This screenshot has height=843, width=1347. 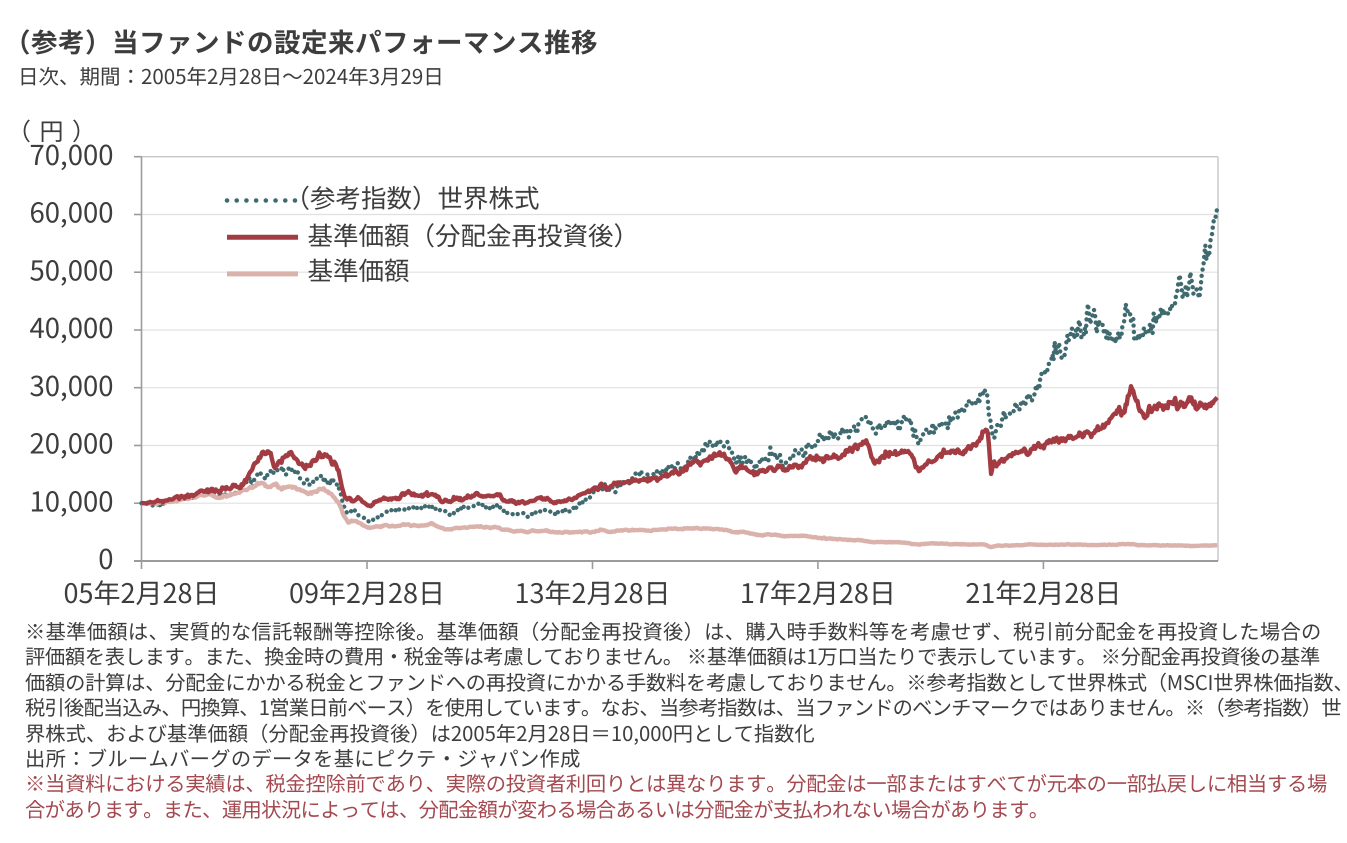 I want to click on svg-text: 0, so click(x=105, y=557).